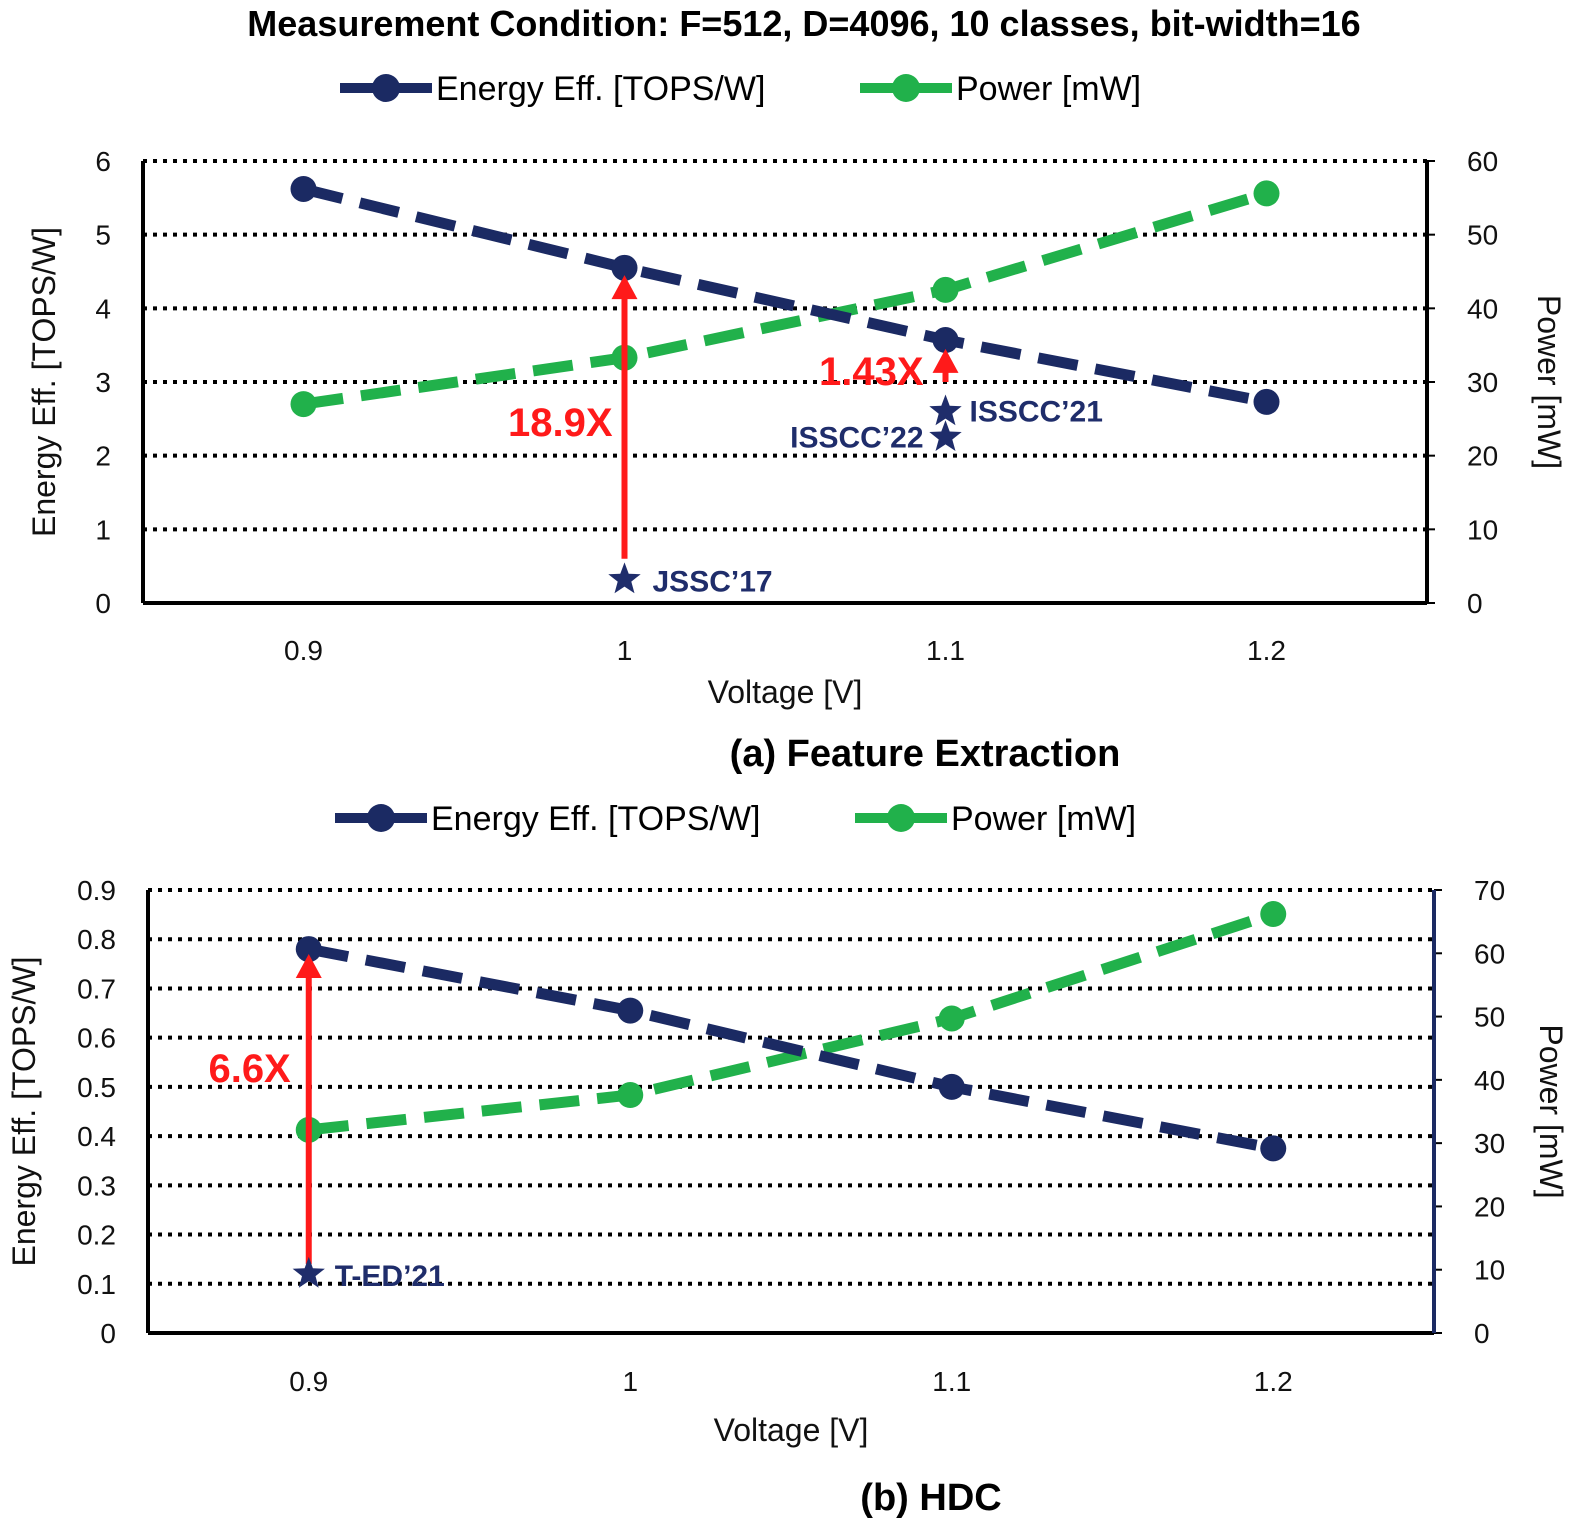 The width and height of the screenshot is (1576, 1536). I want to click on y-tick-label: 3, so click(103, 382).